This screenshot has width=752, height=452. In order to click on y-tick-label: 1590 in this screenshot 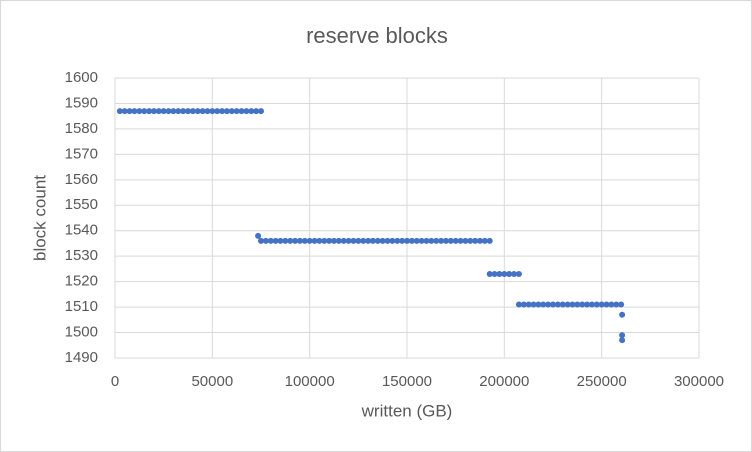, I will do `click(81, 102)`.